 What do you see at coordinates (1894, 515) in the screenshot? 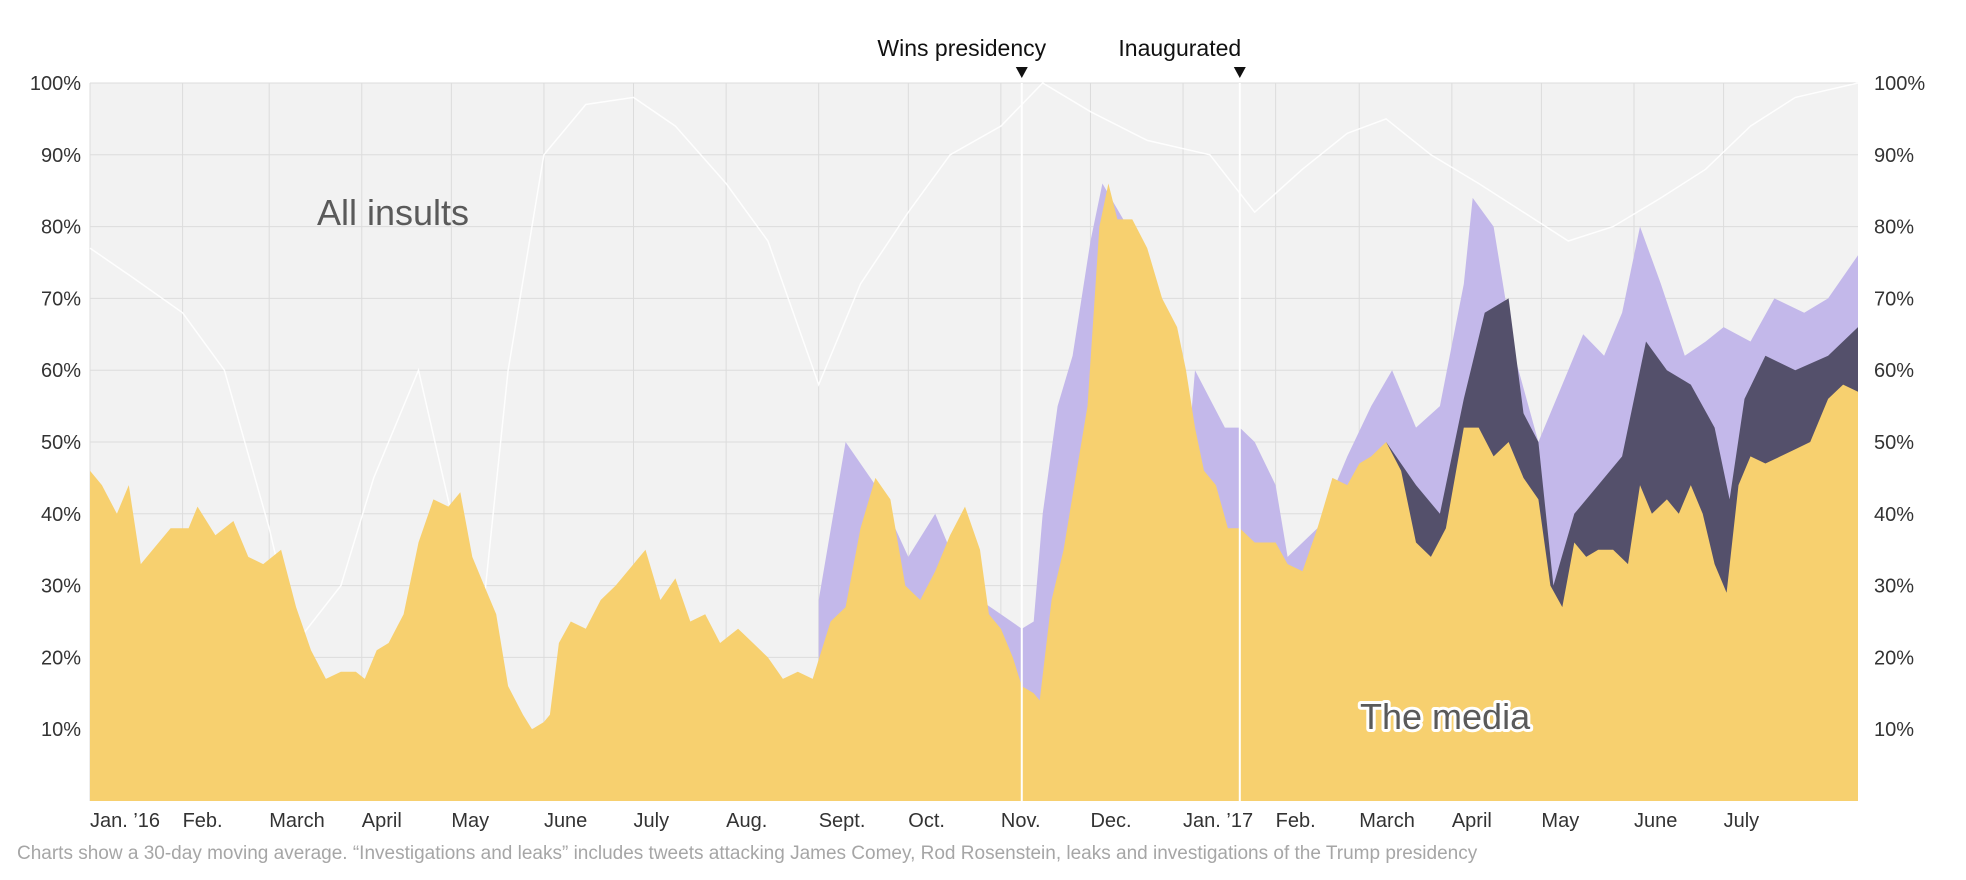
I see `y-tick-label-right: 40%` at bounding box center [1894, 515].